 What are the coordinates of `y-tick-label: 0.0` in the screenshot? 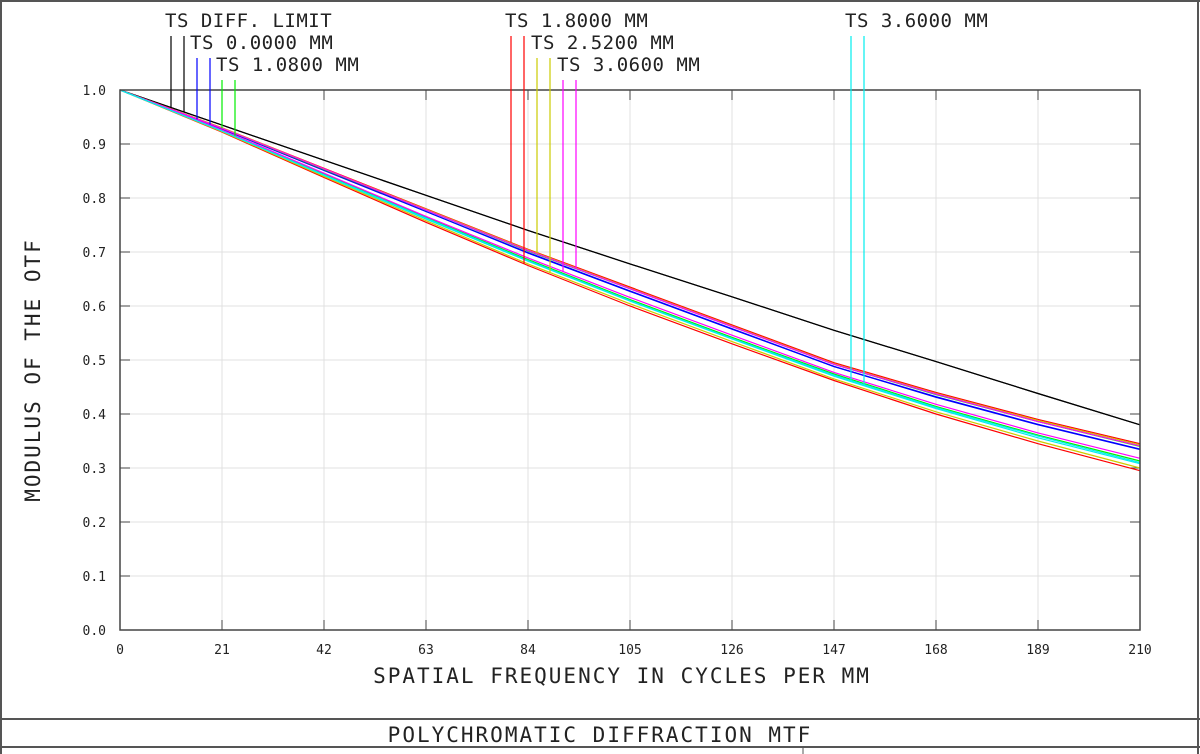 It's located at (94, 631).